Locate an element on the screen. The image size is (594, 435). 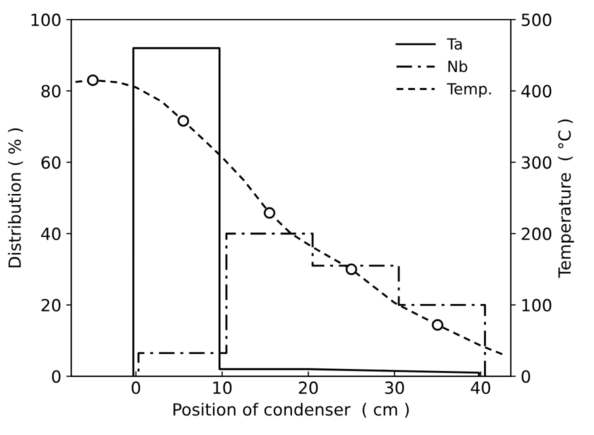
y-tick-label: 0 is located at coordinates (56, 376).